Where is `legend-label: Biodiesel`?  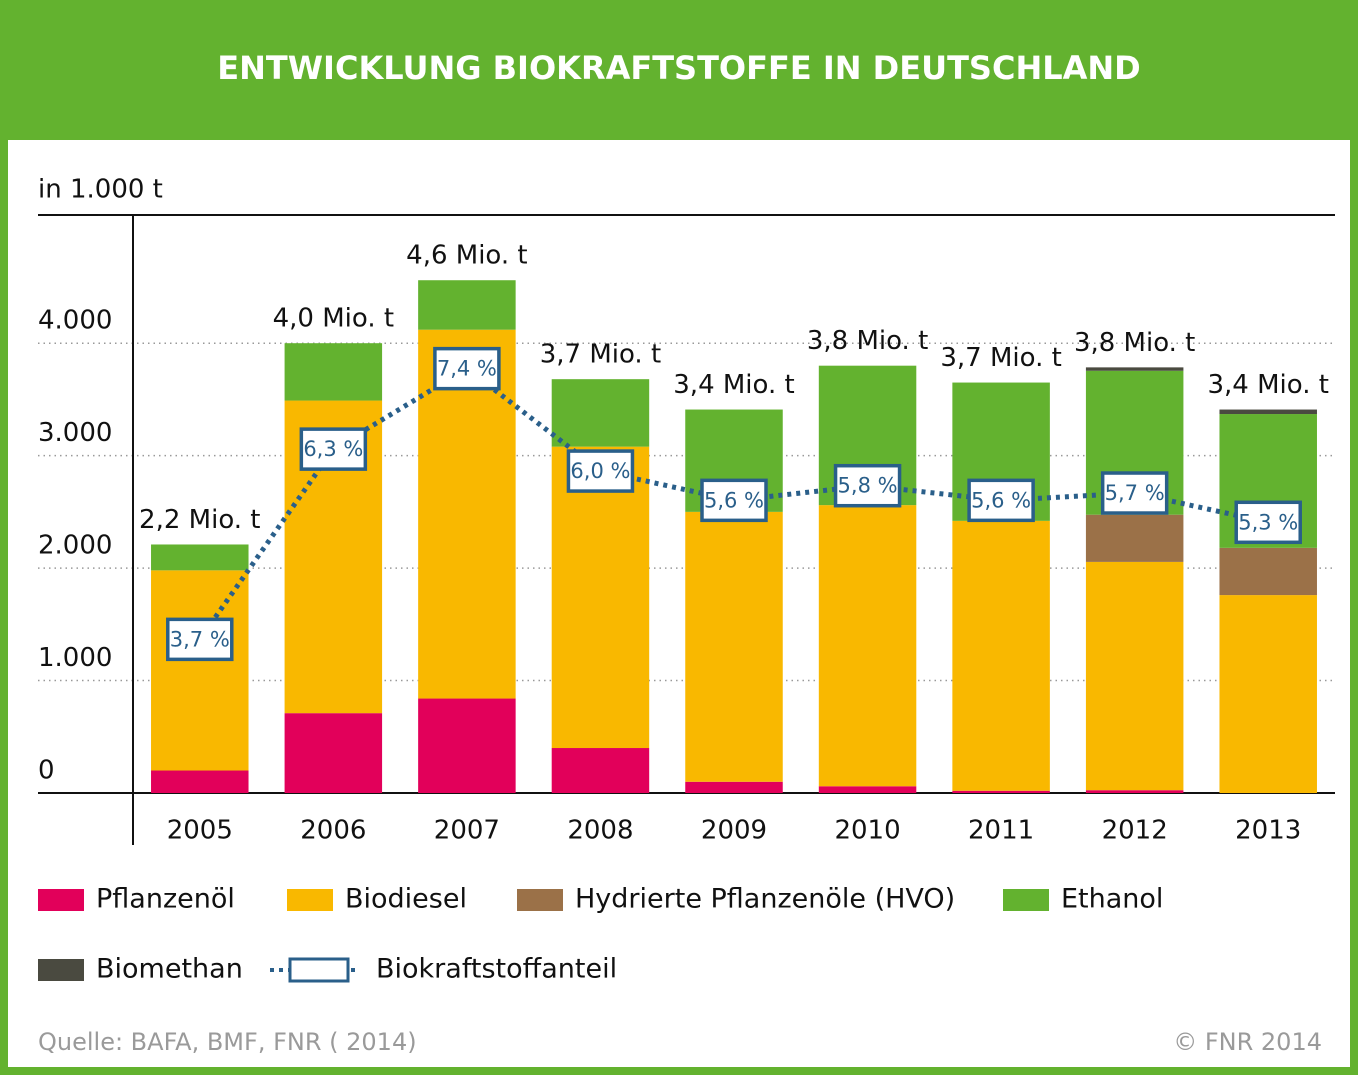
legend-label: Biodiesel is located at coordinates (406, 899).